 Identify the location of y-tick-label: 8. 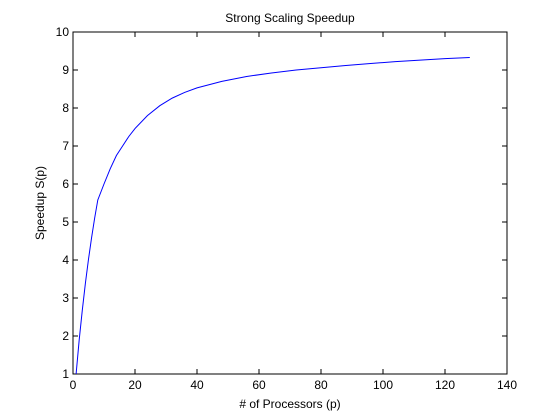
(65, 108).